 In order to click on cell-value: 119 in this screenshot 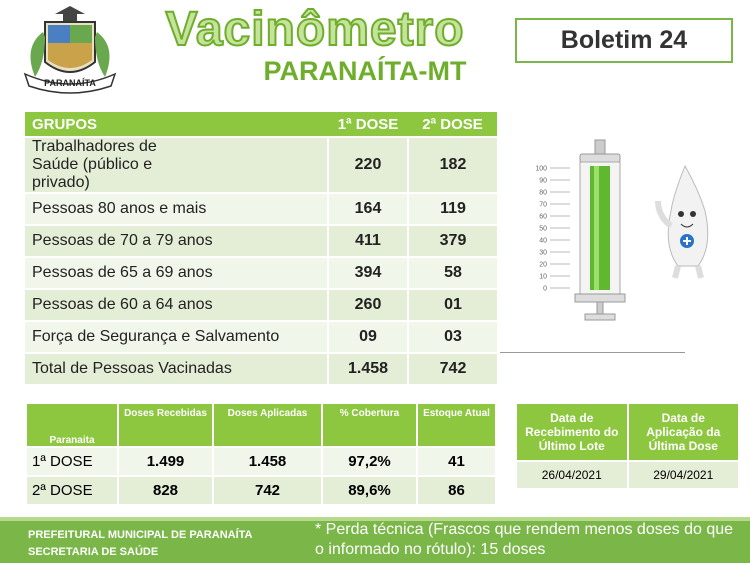, I will do `click(452, 208)`.